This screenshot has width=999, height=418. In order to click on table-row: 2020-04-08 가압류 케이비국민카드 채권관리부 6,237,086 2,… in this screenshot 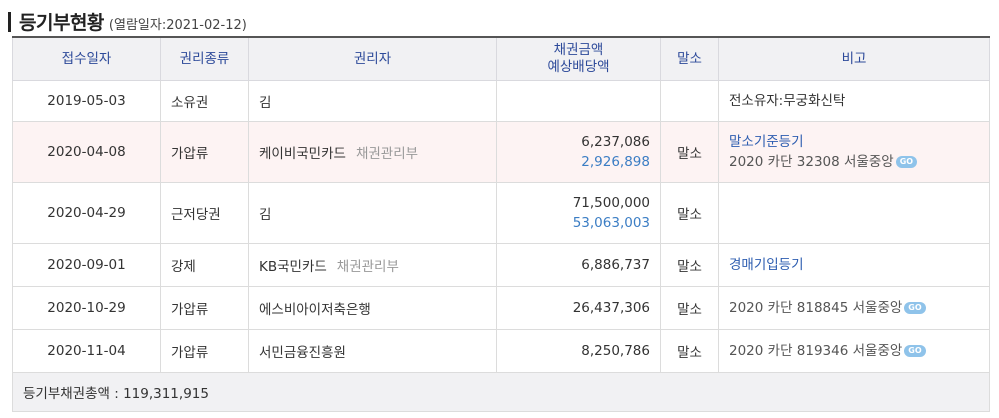, I will do `click(501, 152)`.